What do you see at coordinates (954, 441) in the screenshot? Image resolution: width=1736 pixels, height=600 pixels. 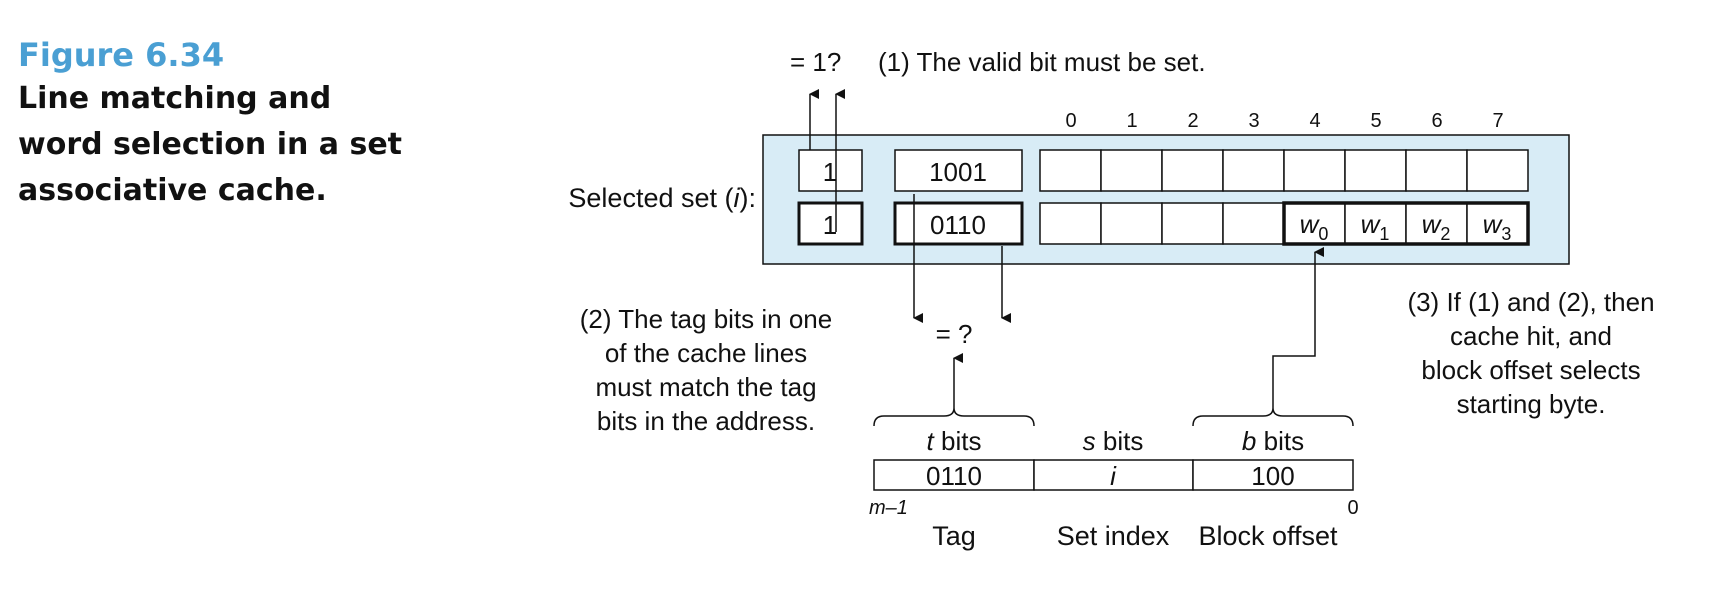 I see `tag-bits-label: t bits` at bounding box center [954, 441].